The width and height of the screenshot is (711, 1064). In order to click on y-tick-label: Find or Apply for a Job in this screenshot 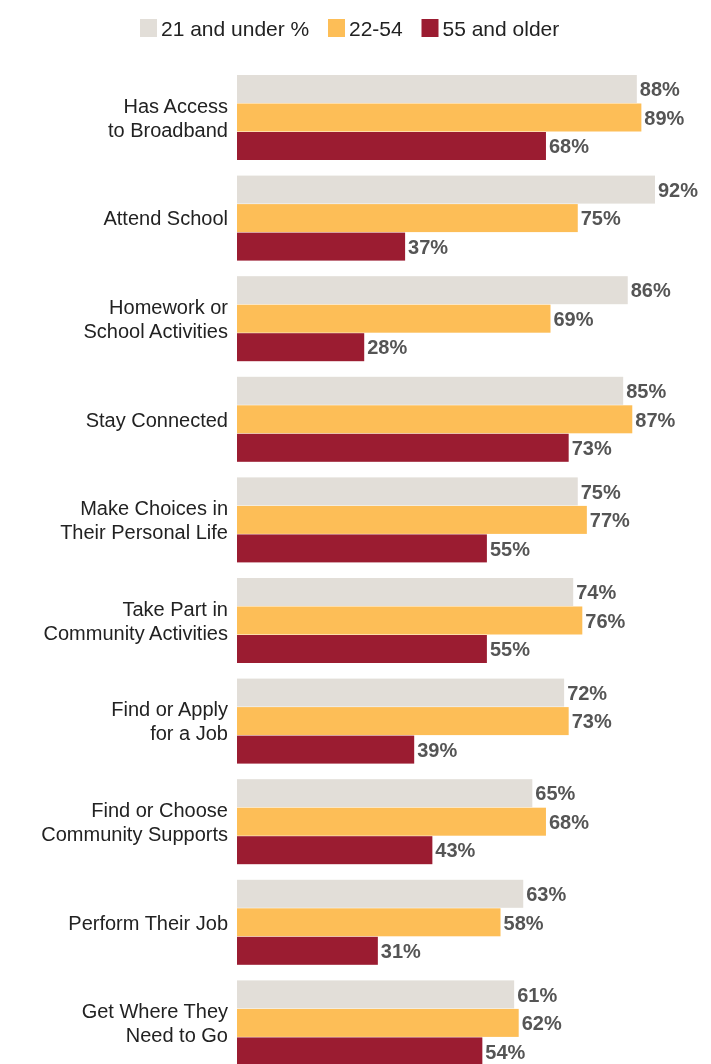, I will do `click(169, 721)`.